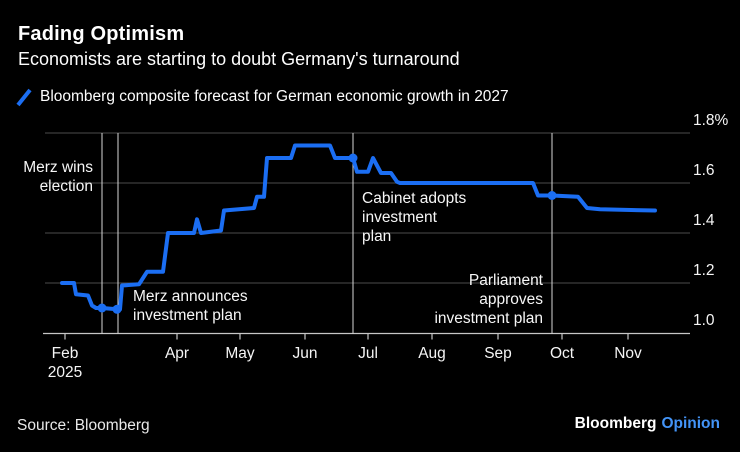 The height and width of the screenshot is (452, 740). Describe the element at coordinates (615, 423) in the screenshot. I see `brand-bloomberg: Bloomberg` at that location.